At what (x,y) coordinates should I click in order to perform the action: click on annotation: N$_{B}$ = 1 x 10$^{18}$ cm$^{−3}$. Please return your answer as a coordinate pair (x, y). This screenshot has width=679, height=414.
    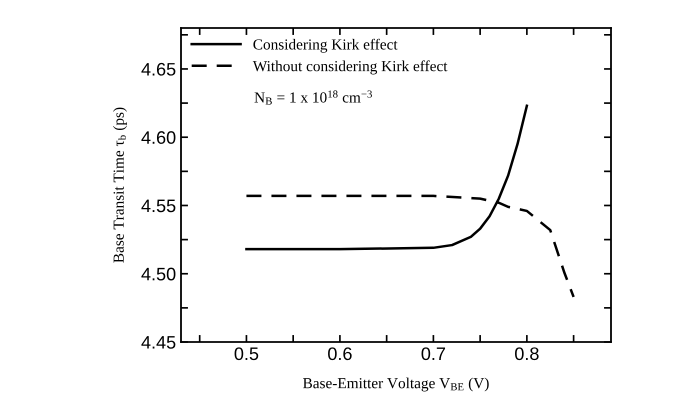
    Looking at the image, I should click on (313, 97).